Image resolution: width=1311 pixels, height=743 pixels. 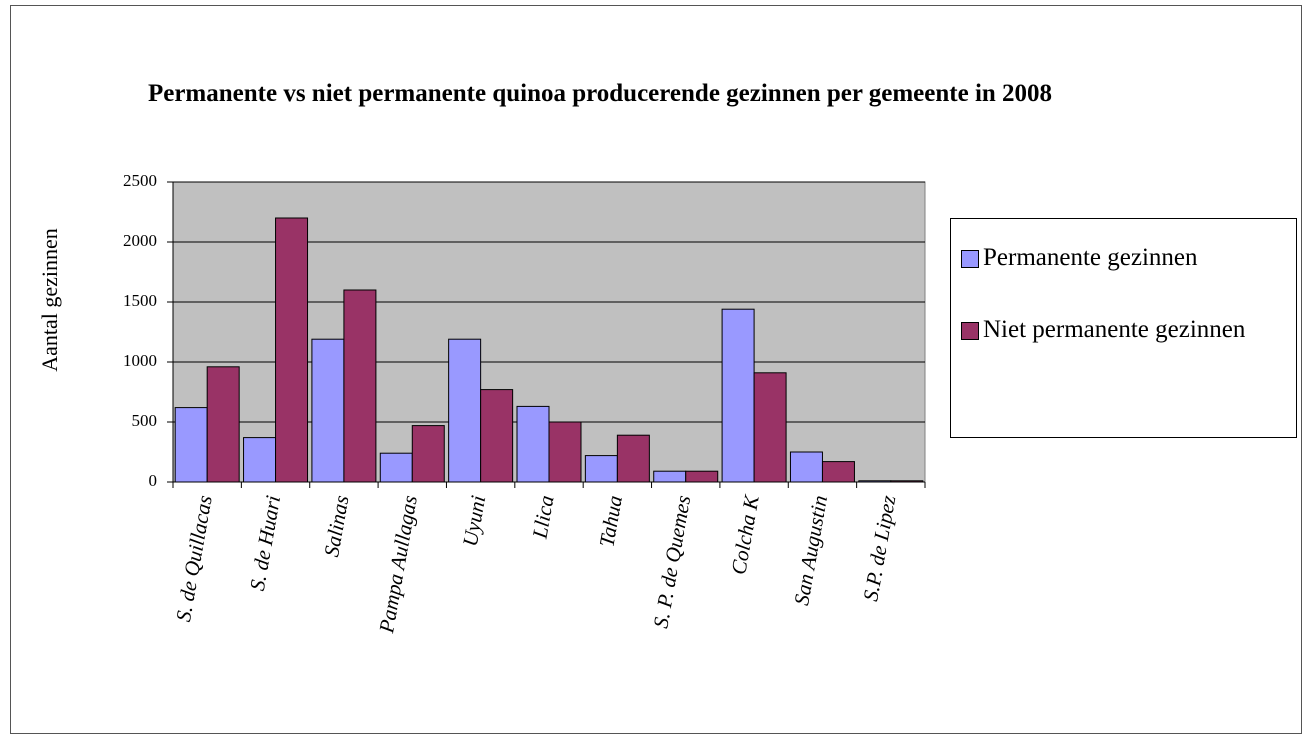 What do you see at coordinates (153, 480) in the screenshot?
I see `y-tick-label: 0` at bounding box center [153, 480].